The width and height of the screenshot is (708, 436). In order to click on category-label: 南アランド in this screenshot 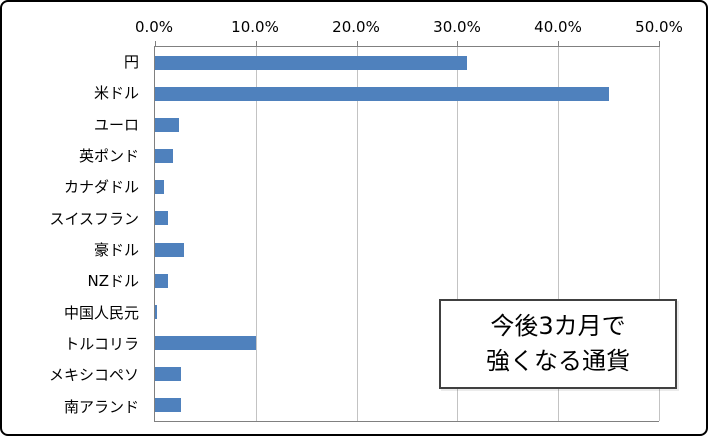, I will do `click(101, 406)`.